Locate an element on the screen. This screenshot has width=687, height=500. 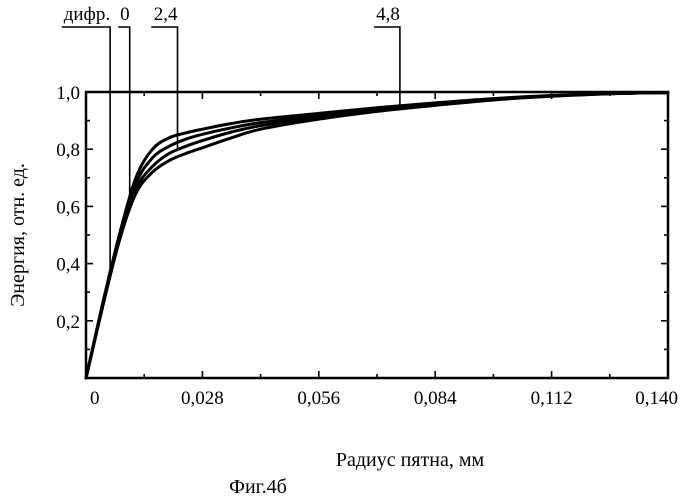
series-label: дифр. is located at coordinates (87, 14).